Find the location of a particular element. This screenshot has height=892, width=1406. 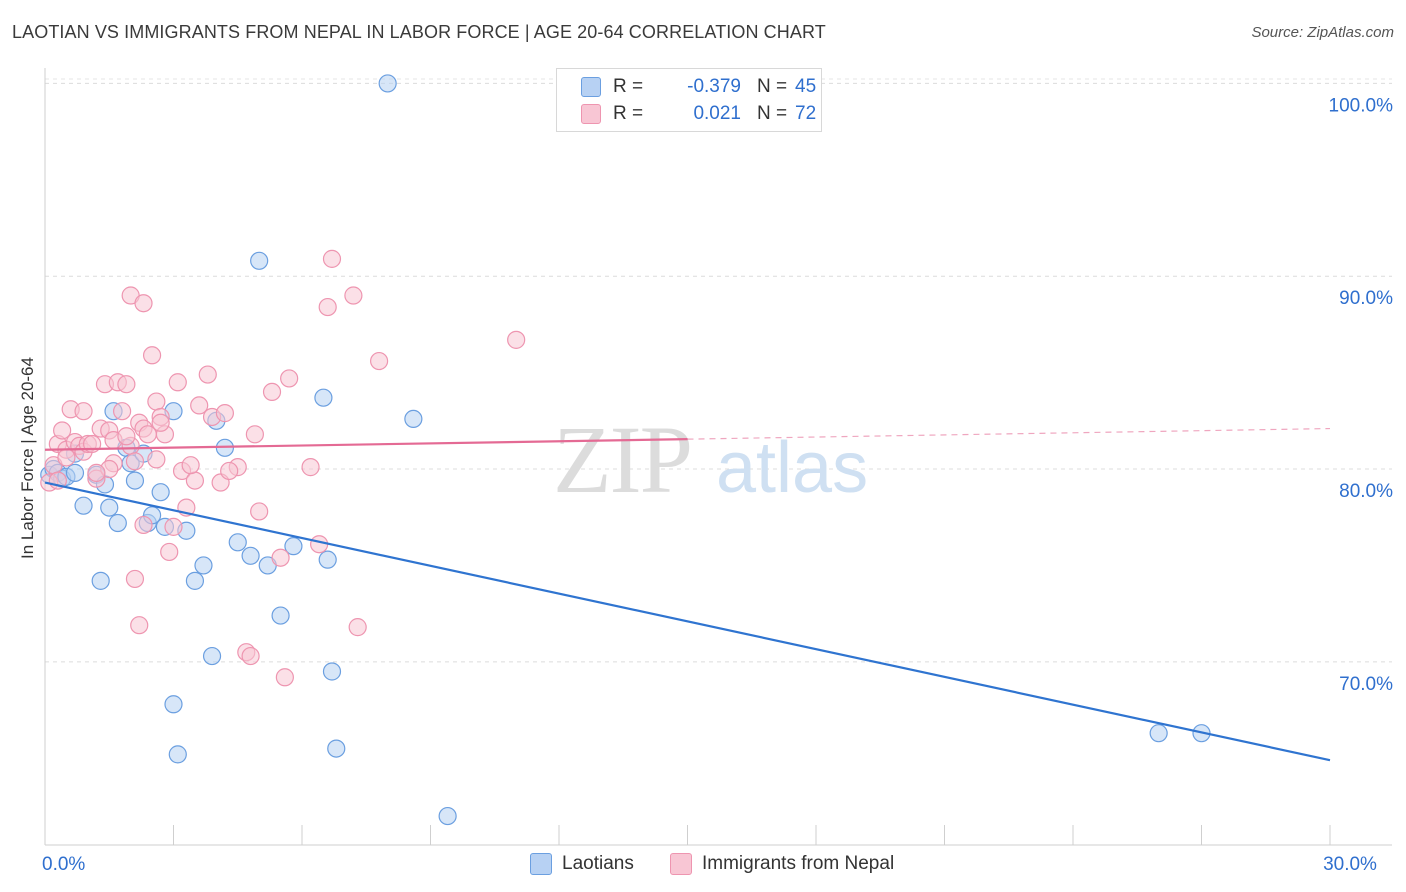

correlation-legend: R = -0.379 N = 45 R = 0.021 N = 72 is located at coordinates (689, 100).